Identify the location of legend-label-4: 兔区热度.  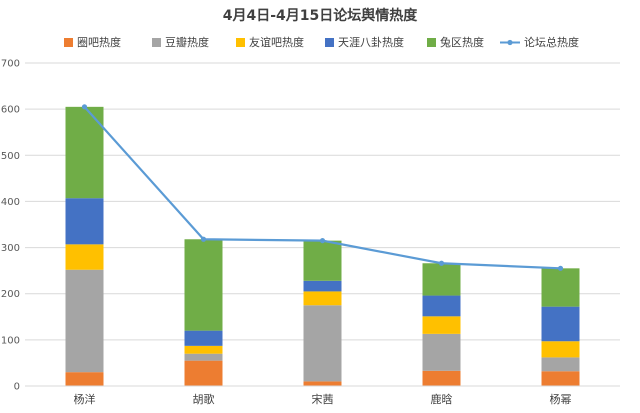
(462, 42).